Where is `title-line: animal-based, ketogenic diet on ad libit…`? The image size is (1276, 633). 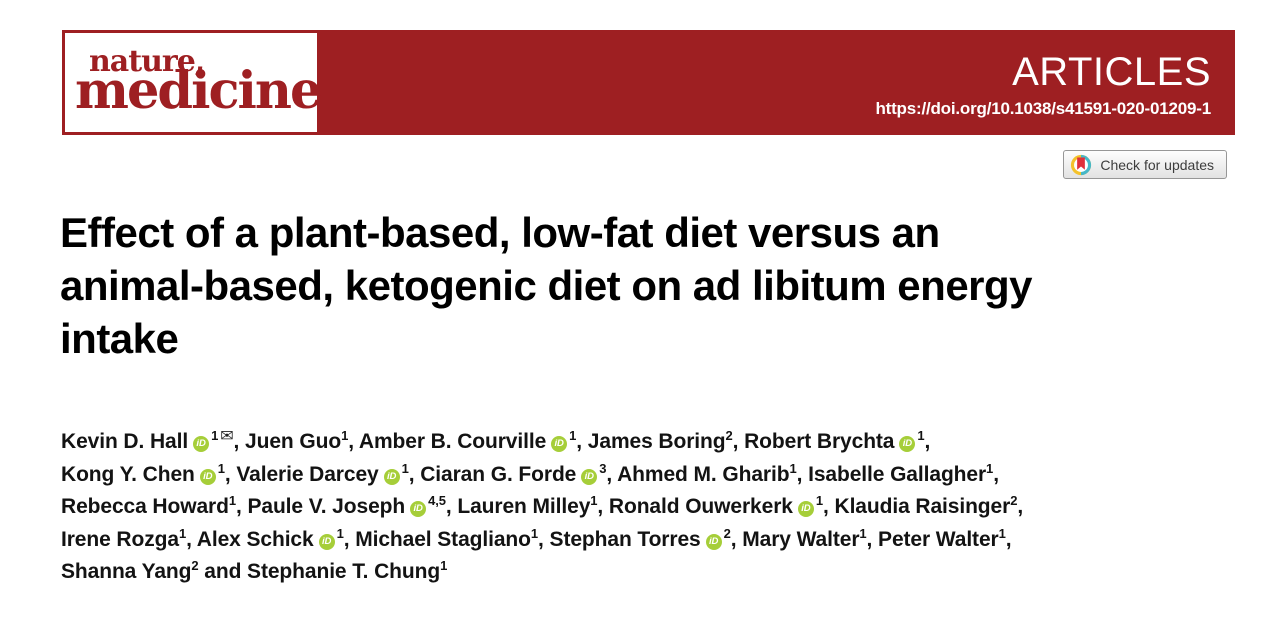 title-line: animal-based, ketogenic diet on ad libit… is located at coordinates (546, 285).